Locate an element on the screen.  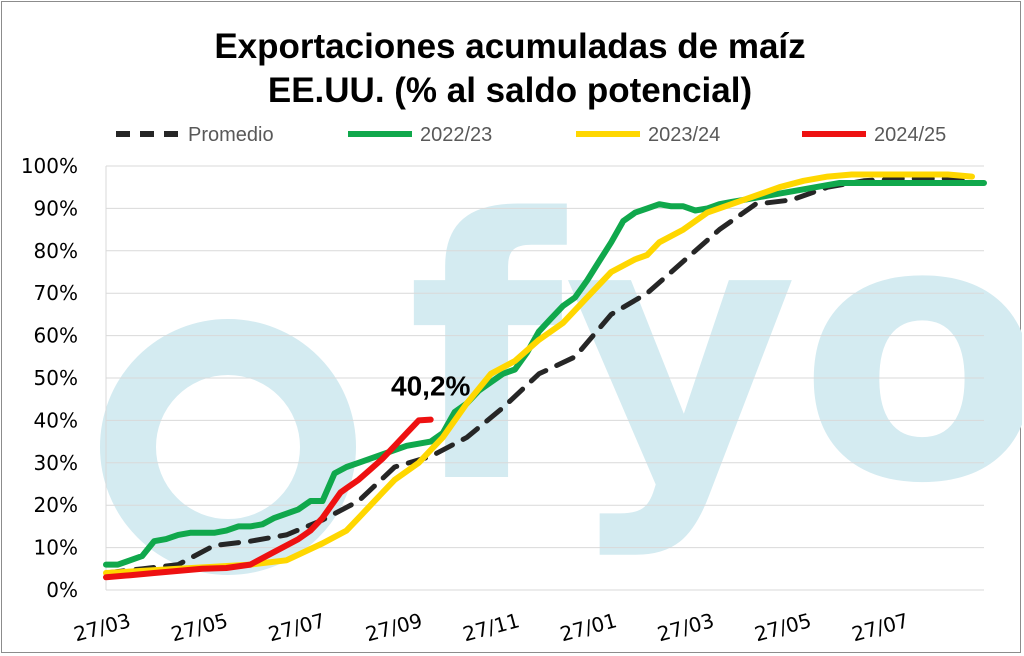
legend-label: 2023/24 is located at coordinates (684, 135).